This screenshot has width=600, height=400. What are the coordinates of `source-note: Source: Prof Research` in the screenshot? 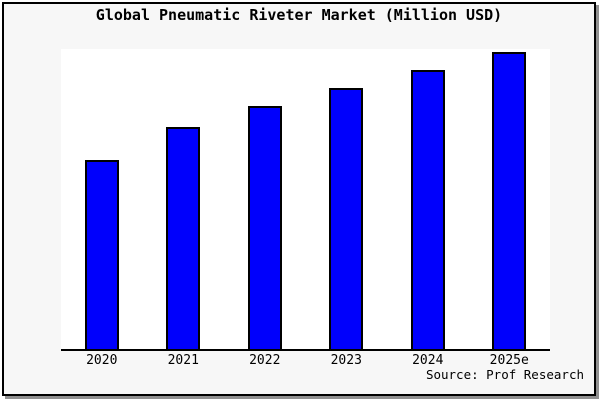 It's located at (504, 374).